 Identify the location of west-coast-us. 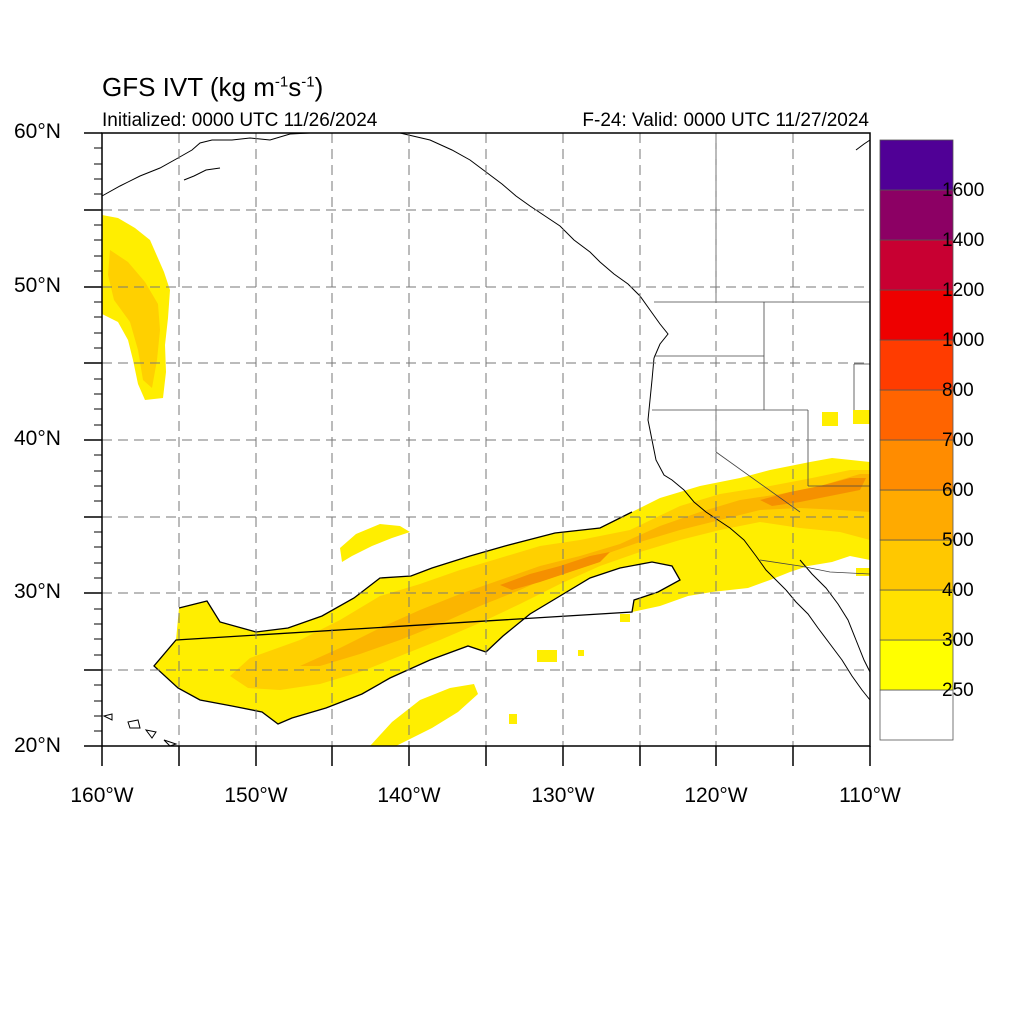
(717, 474).